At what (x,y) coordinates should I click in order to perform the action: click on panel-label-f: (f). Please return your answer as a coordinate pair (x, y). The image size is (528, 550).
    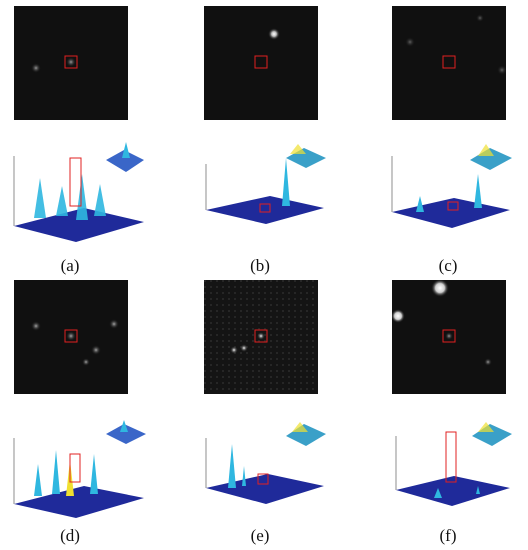
    Looking at the image, I should click on (448, 535).